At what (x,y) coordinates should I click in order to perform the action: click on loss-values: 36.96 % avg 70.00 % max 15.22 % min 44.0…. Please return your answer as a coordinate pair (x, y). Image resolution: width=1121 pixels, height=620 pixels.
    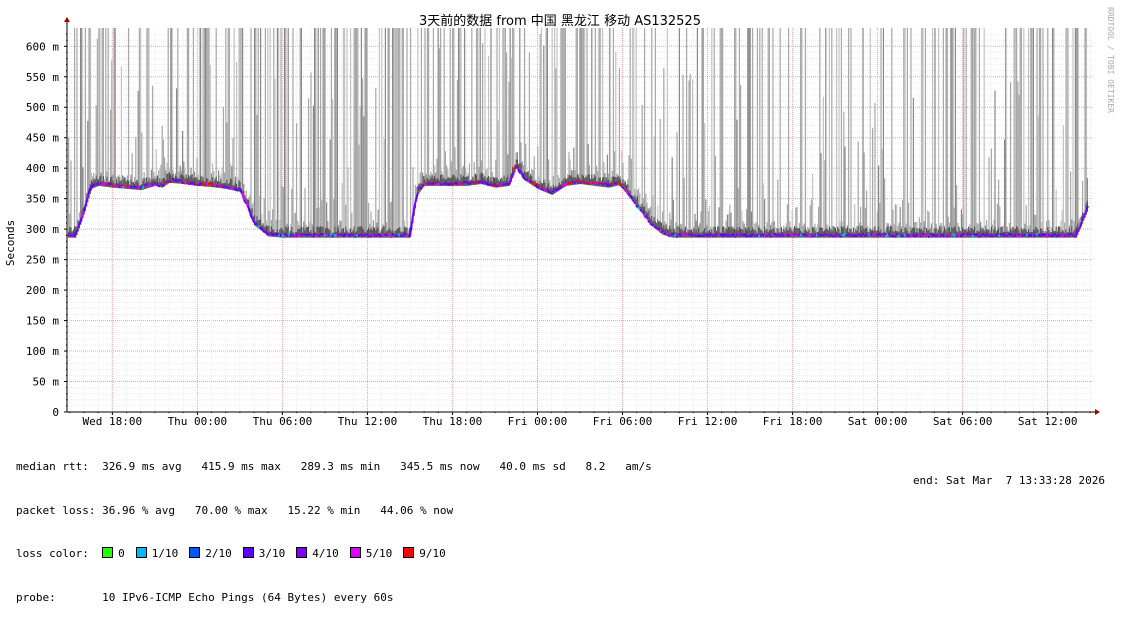
    Looking at the image, I should click on (277, 510).